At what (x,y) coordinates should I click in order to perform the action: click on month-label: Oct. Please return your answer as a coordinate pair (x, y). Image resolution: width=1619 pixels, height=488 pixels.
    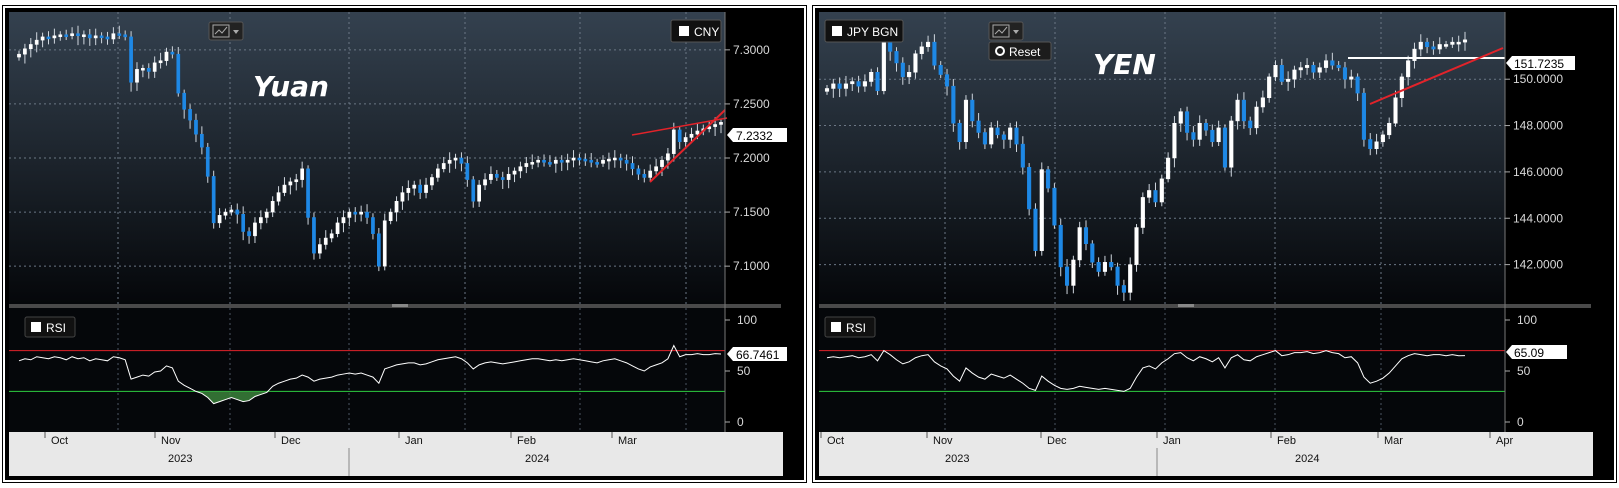
    Looking at the image, I should click on (59, 441).